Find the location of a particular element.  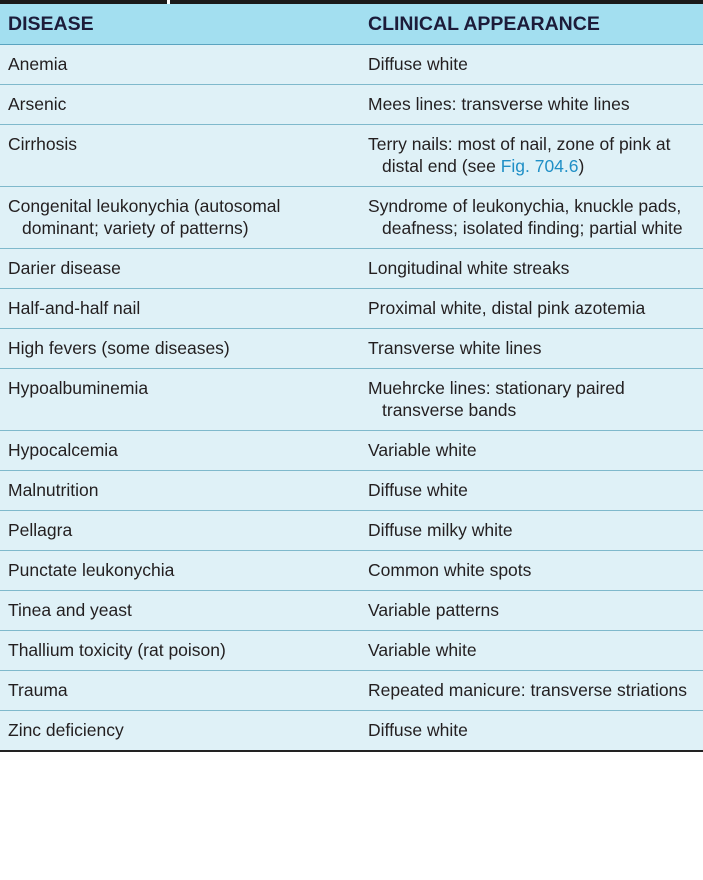

disease-cell: Trauma is located at coordinates (180, 690).